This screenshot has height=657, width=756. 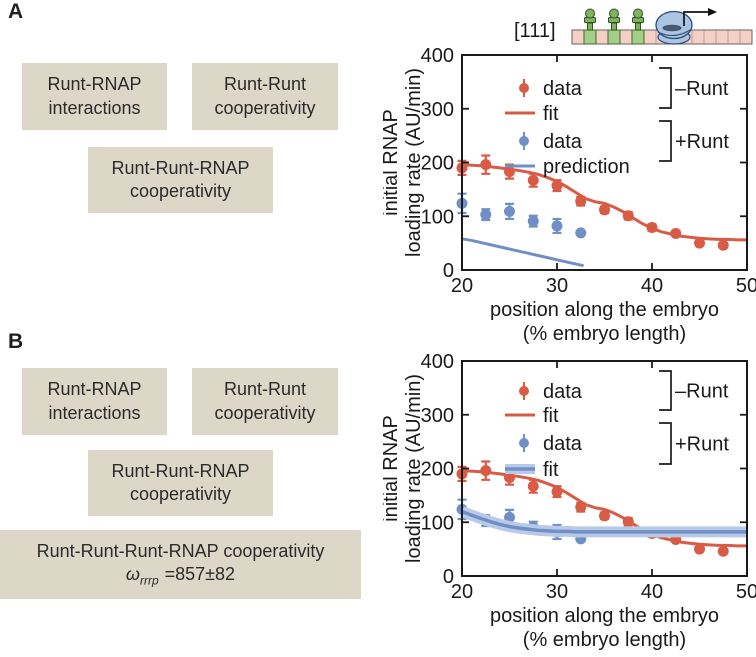 What do you see at coordinates (702, 89) in the screenshot?
I see `legend-group-label: –Runt` at bounding box center [702, 89].